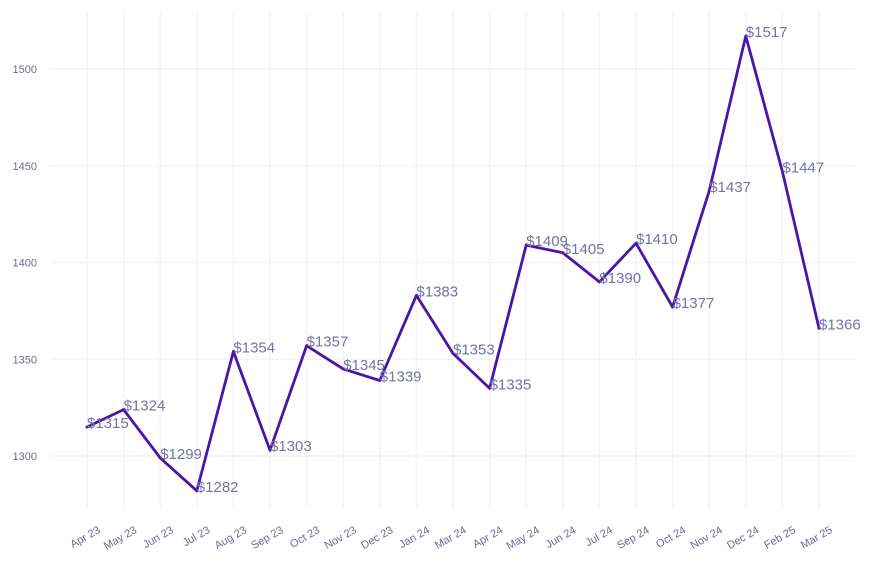  I want to click on x-tick-label: May 23, so click(120, 538).